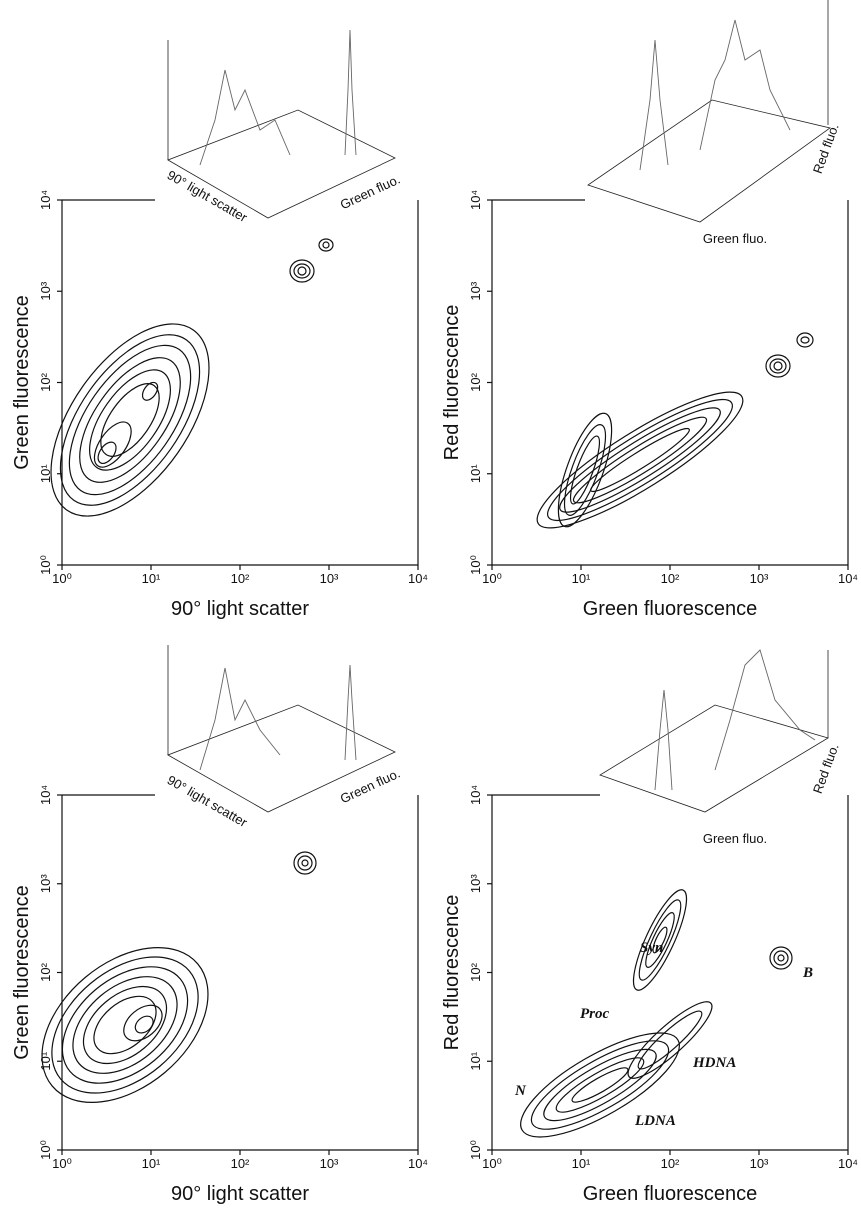 The width and height of the screenshot is (861, 1217). What do you see at coordinates (520, 1091) in the screenshot?
I see `annotation: N` at bounding box center [520, 1091].